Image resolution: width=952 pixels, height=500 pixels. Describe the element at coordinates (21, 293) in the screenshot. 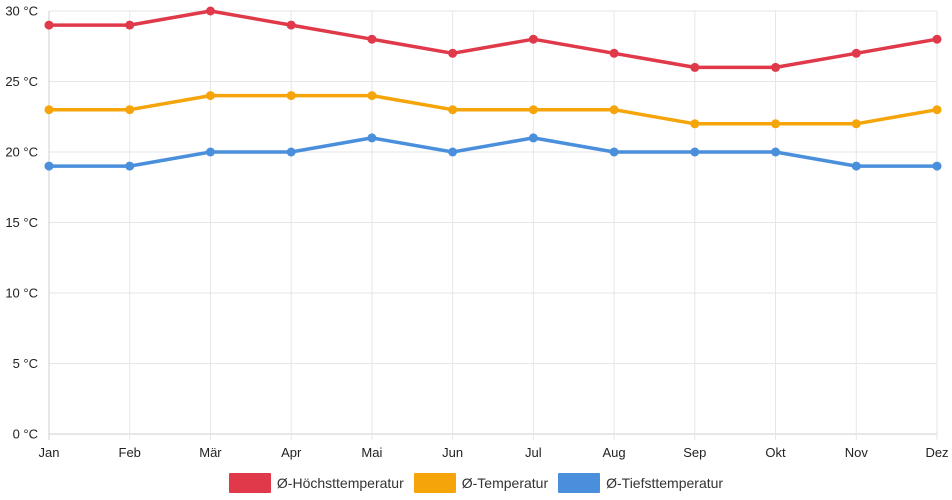

I see `y-tick-label: 10 °C` at that location.